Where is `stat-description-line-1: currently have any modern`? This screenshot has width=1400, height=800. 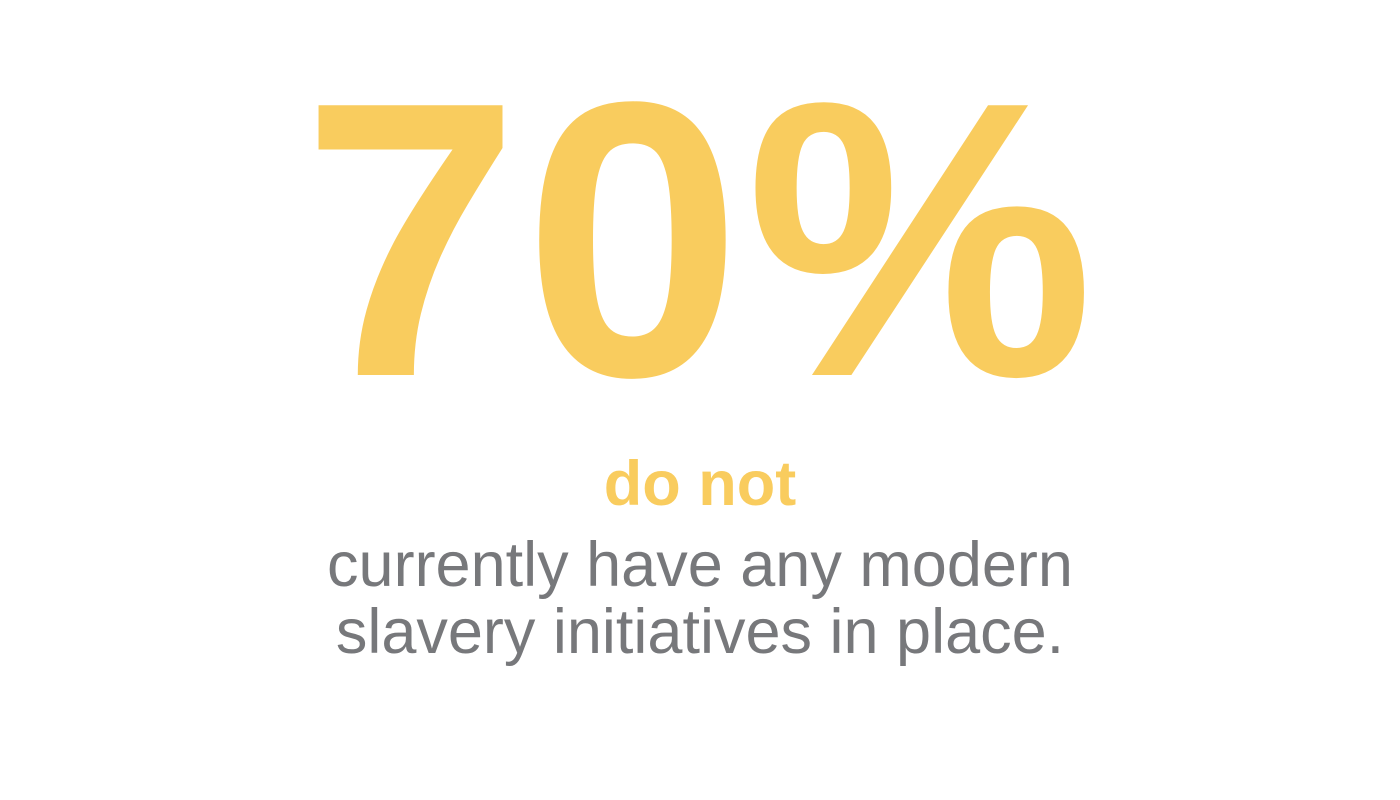
stat-description-line-1: currently have any modern is located at coordinates (700, 565).